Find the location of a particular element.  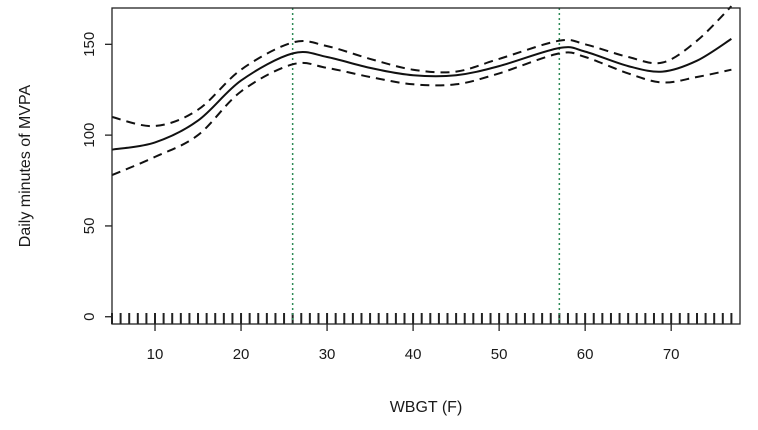

x-tick-label: 40 is located at coordinates (413, 354).